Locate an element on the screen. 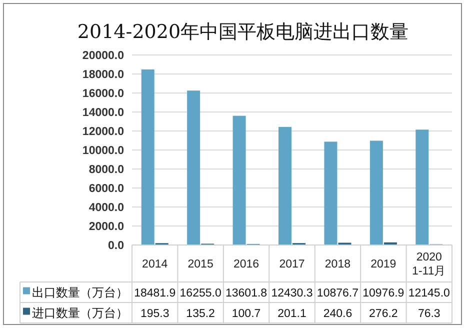 The height and width of the screenshot is (328, 465). data-label: 10976.9 is located at coordinates (383, 293).